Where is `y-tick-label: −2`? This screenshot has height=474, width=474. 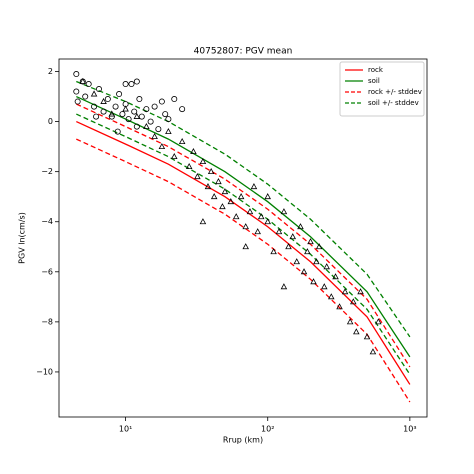
y-tick-label: −2 is located at coordinates (47, 171).